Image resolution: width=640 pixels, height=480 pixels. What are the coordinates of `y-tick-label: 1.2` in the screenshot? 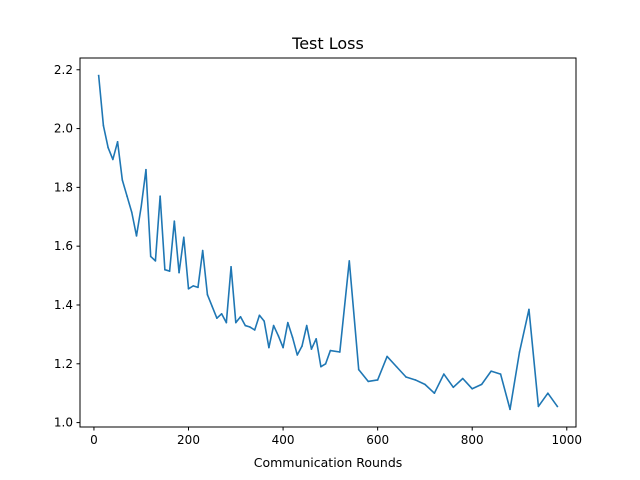 It's located at (63, 364).